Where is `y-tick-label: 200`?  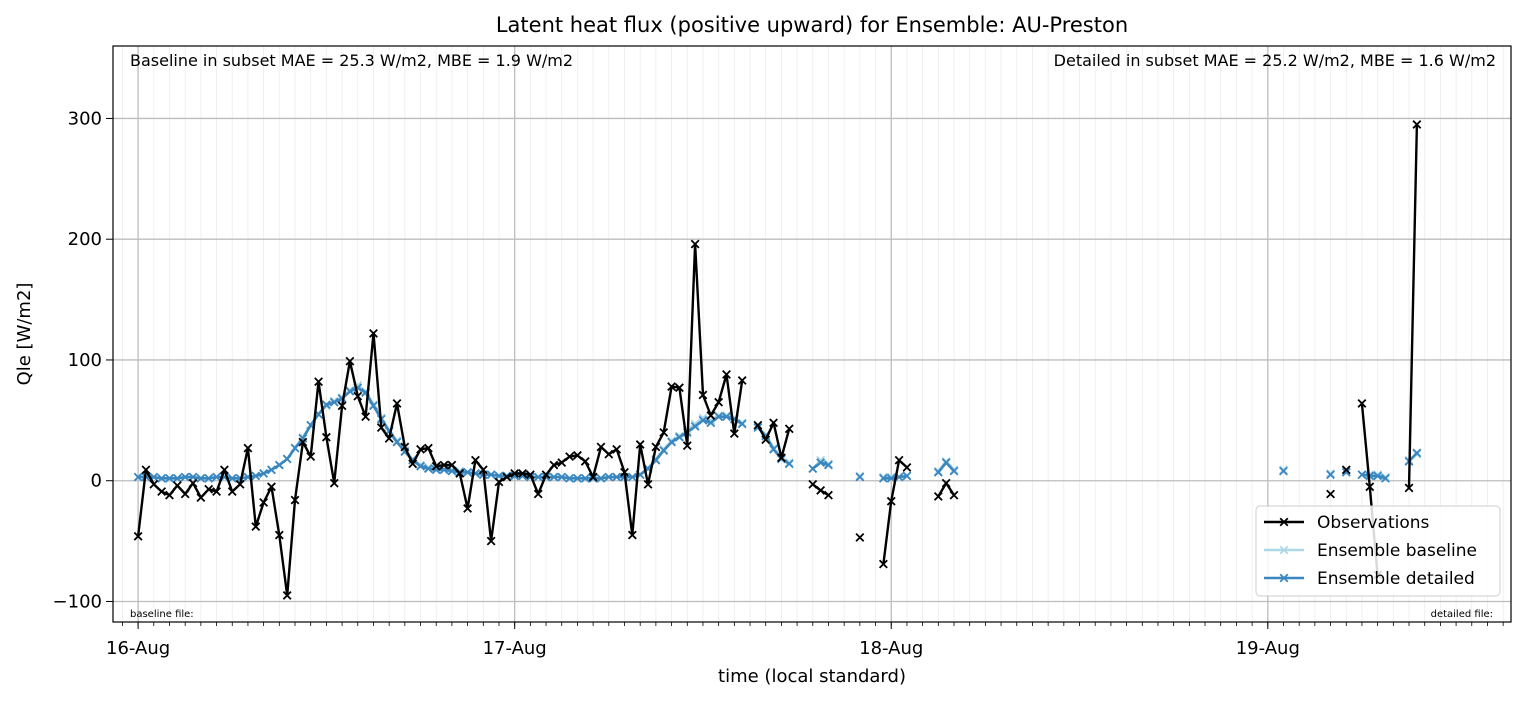
y-tick-label: 200 is located at coordinates (85, 239).